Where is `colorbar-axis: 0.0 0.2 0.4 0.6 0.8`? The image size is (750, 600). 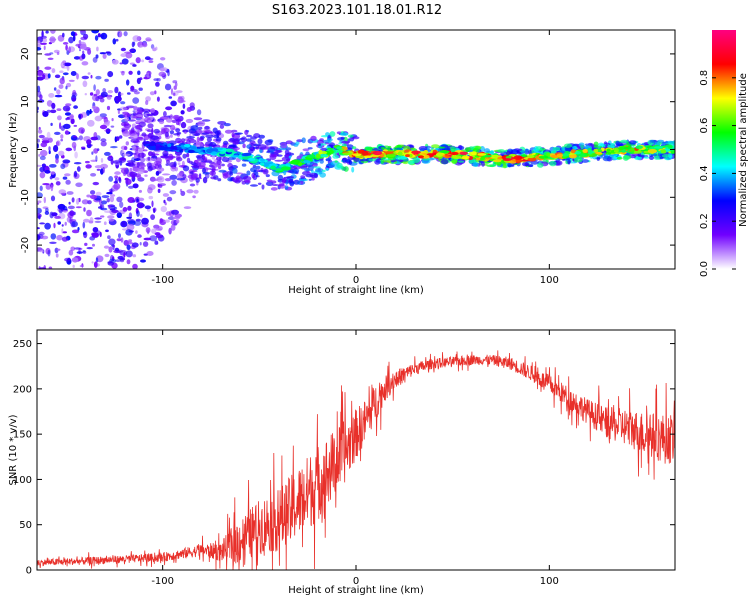 colorbar-axis: 0.0 0.2 0.4 0.6 0.8 is located at coordinates (717, 173).